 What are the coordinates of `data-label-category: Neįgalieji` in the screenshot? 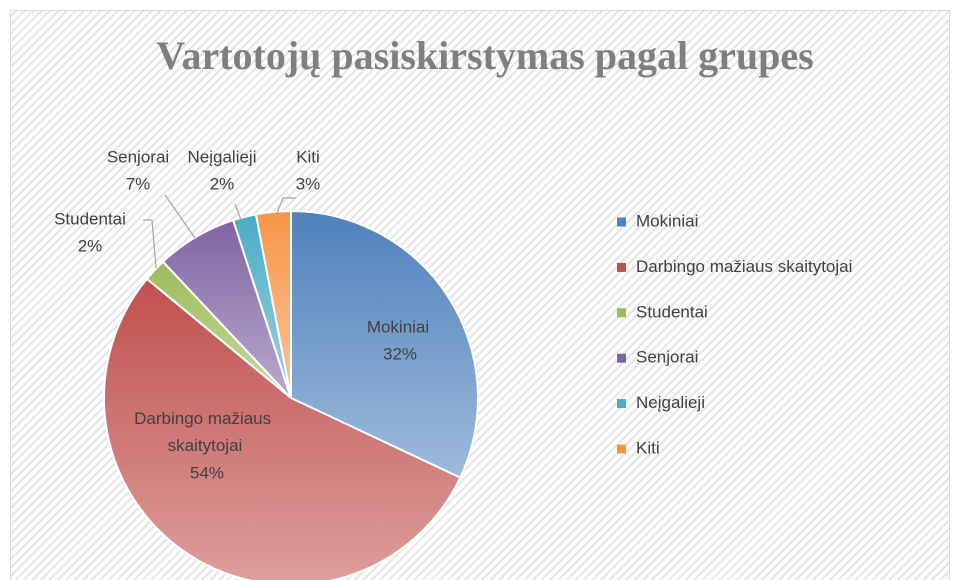 It's located at (222, 156).